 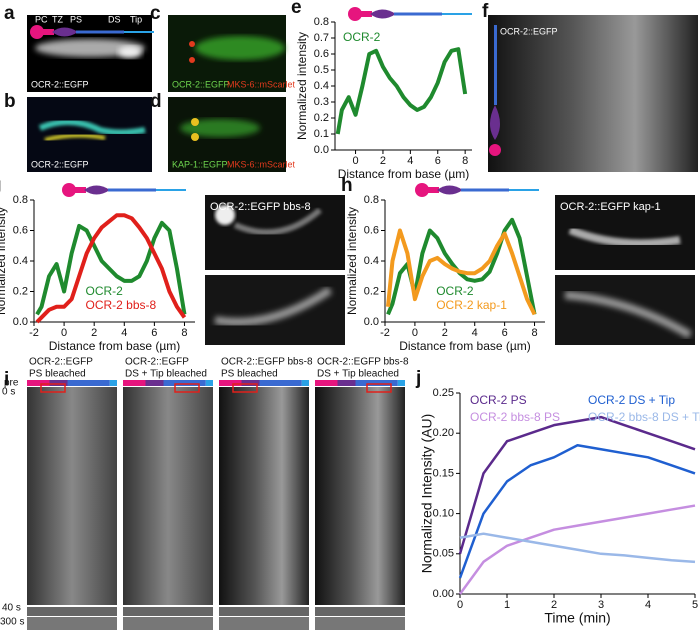 I want to click on time-label: 300 s, so click(x=12, y=622).